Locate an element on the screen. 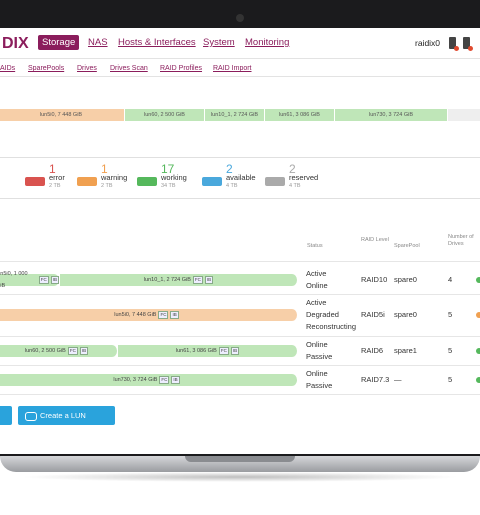 The width and height of the screenshot is (480, 515). logo: DIX is located at coordinates (15, 43).